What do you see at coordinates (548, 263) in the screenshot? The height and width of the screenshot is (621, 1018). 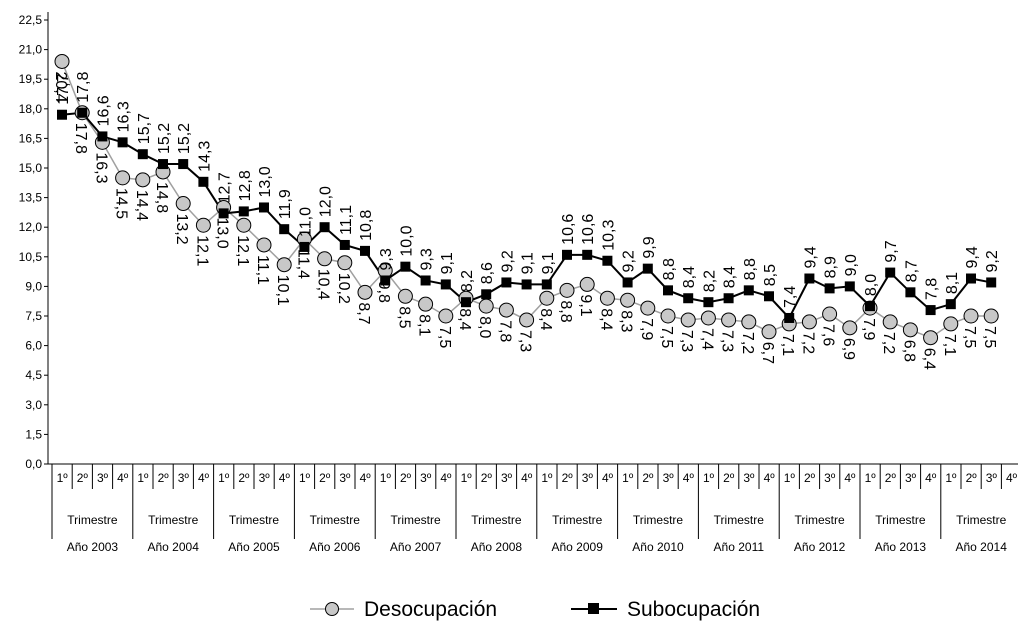 I see `data-label-subocupacion: 9,1` at bounding box center [548, 263].